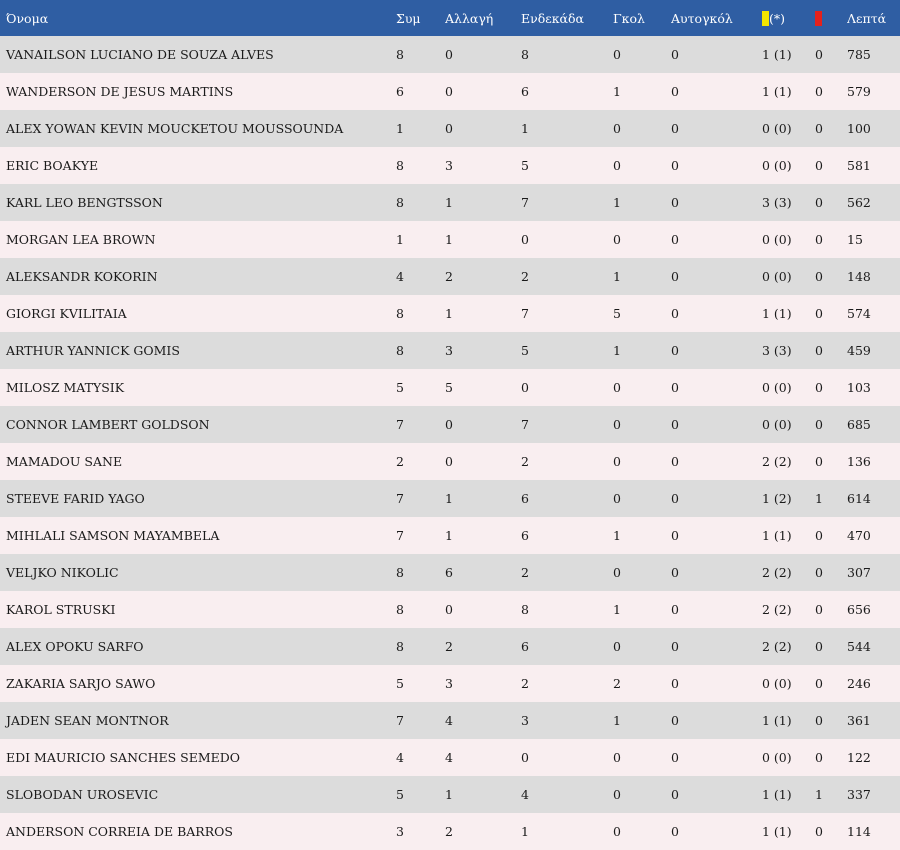  I want to click on table-row: MORGAN LEA BROWN 1 1 0 0 0 0 (0) 0 15, so click(450, 239).